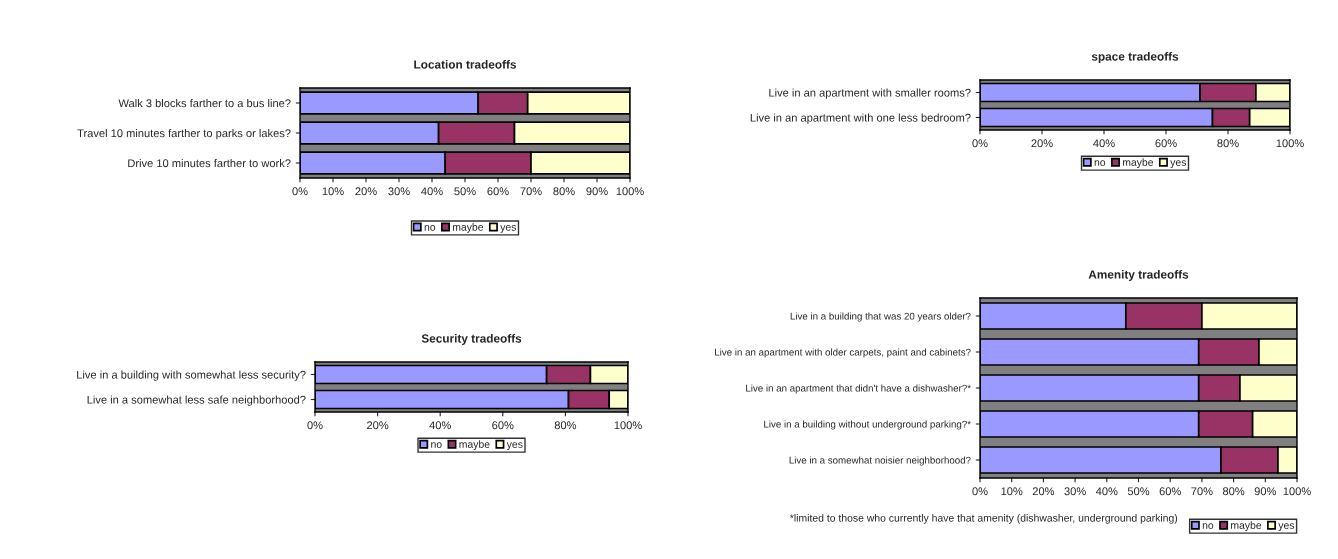 Image resolution: width=1338 pixels, height=559 pixels. What do you see at coordinates (983, 519) in the screenshot?
I see `text: *limited to those who currently have that amenity (dishwasher, underground parking)` at bounding box center [983, 519].